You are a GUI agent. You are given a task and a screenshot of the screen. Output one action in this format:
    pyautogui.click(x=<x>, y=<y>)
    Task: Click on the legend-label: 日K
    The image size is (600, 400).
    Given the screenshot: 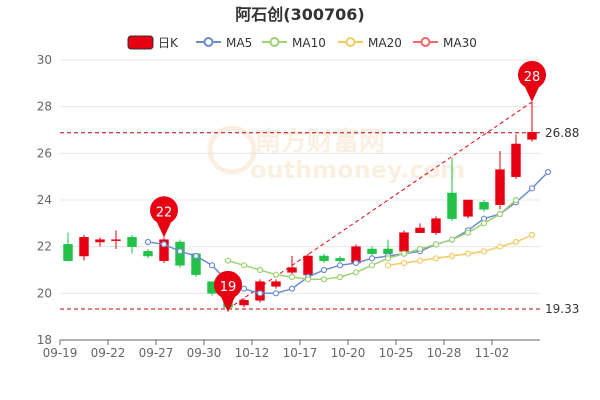 What is the action you would take?
    pyautogui.click(x=168, y=43)
    